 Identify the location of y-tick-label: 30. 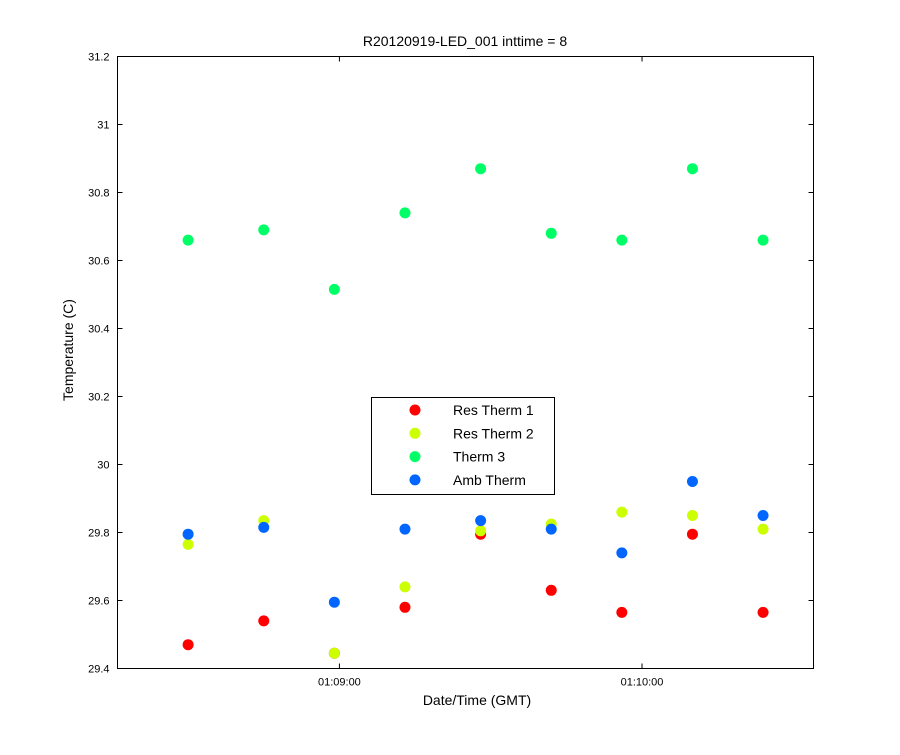
(103, 466).